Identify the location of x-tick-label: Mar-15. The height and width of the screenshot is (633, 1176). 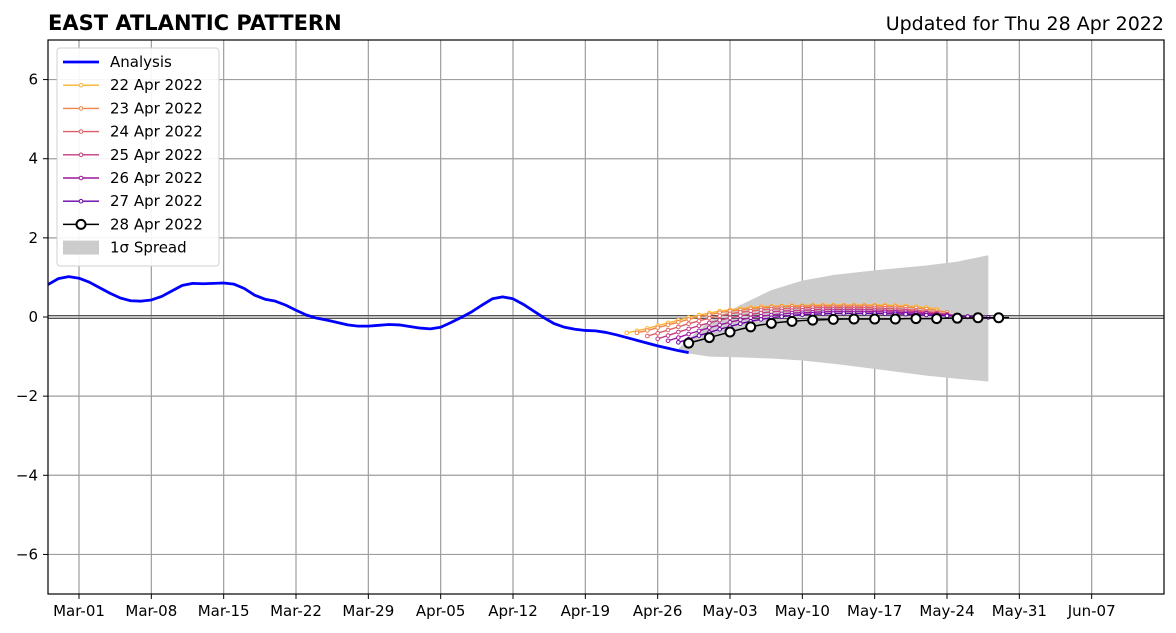
(224, 611).